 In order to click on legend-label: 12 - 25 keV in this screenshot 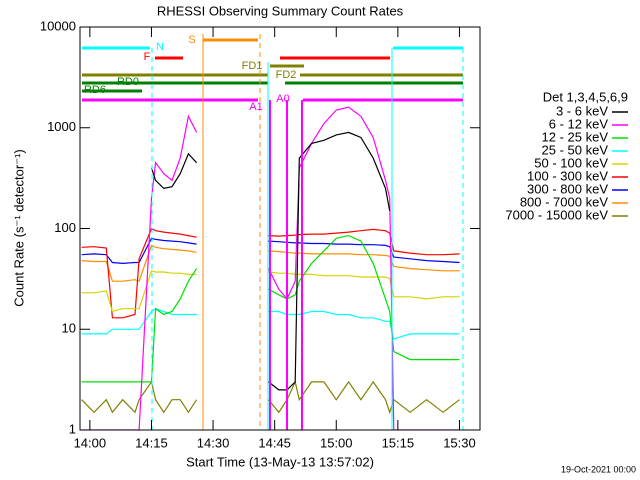, I will do `click(575, 136)`.